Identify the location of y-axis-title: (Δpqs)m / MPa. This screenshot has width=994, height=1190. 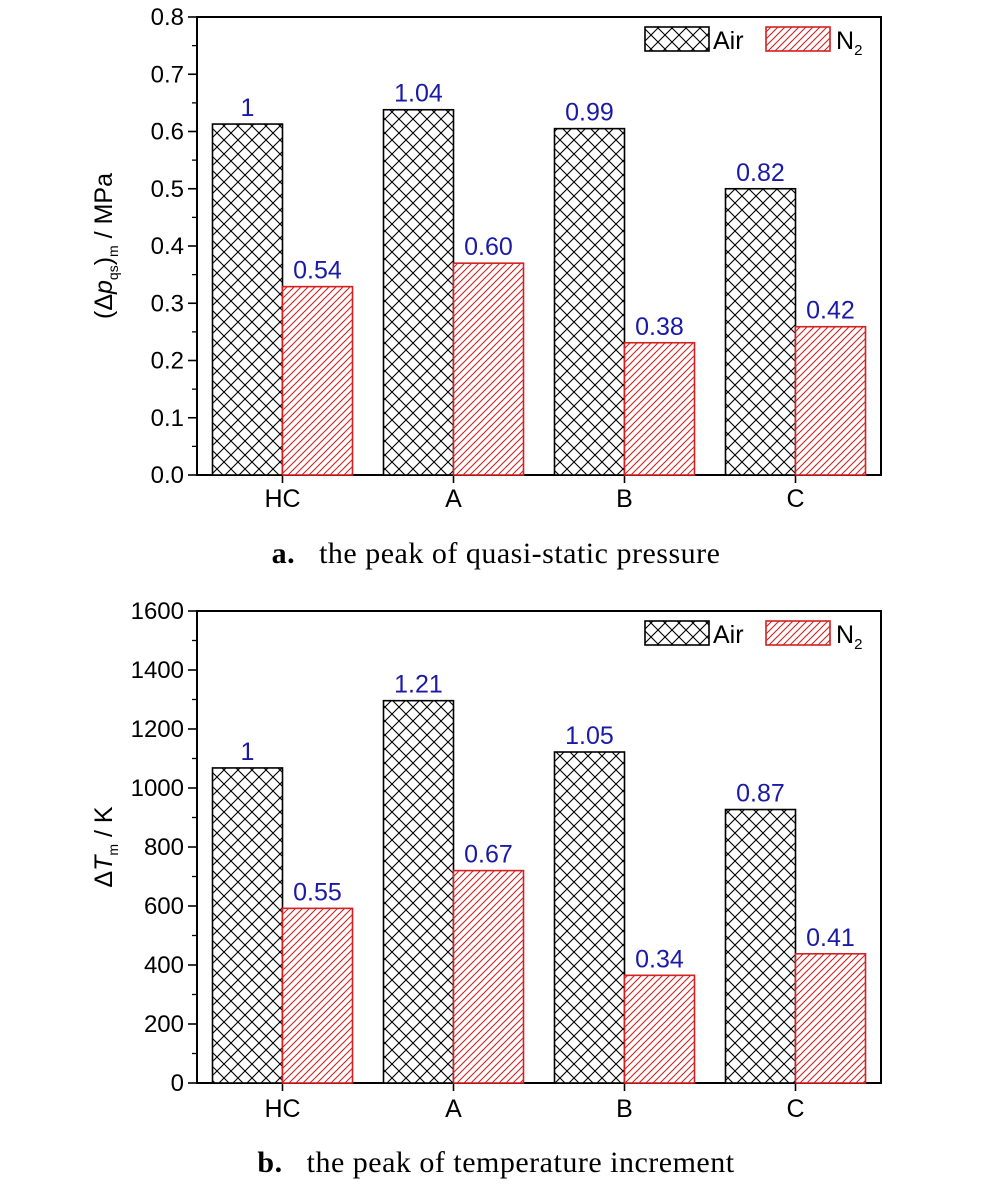
(105, 246).